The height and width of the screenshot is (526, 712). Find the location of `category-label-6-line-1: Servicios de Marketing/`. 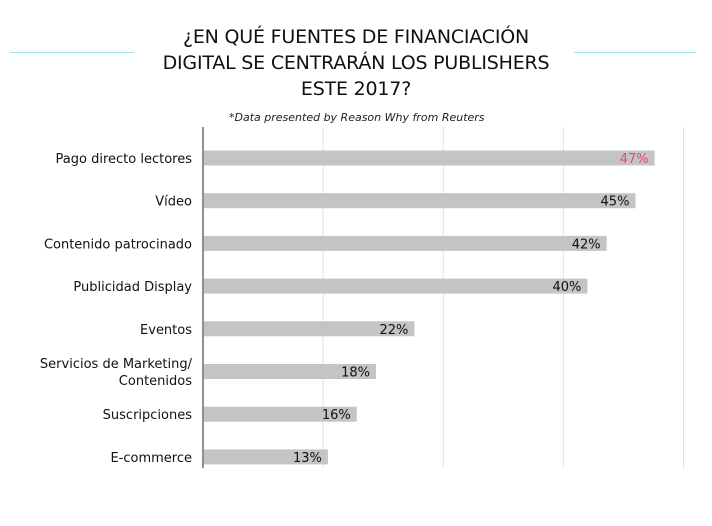

category-label-6-line-1: Servicios de Marketing/ is located at coordinates (116, 364).